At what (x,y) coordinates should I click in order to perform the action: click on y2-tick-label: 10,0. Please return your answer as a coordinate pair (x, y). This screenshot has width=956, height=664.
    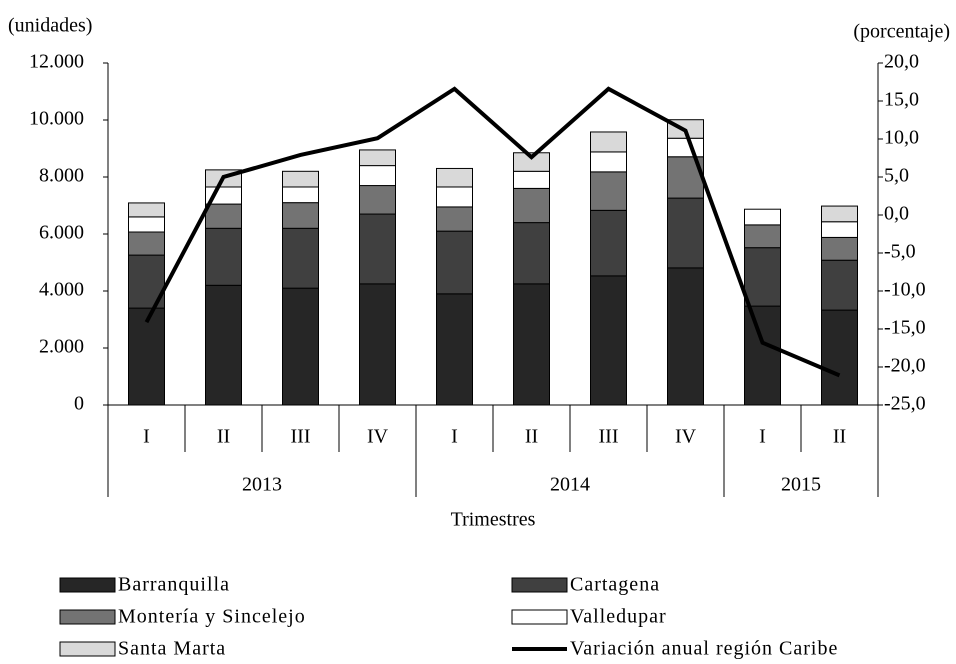
    Looking at the image, I should click on (901, 138).